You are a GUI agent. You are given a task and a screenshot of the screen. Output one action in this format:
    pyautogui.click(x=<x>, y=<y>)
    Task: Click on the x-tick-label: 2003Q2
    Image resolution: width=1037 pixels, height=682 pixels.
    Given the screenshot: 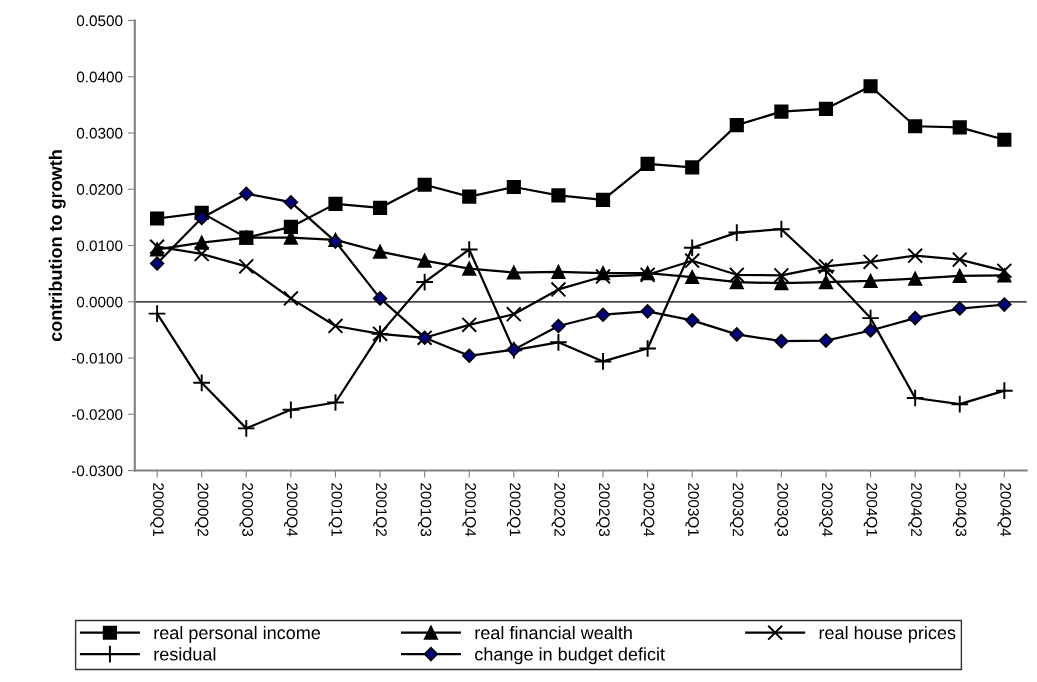 What is the action you would take?
    pyautogui.click(x=736, y=509)
    